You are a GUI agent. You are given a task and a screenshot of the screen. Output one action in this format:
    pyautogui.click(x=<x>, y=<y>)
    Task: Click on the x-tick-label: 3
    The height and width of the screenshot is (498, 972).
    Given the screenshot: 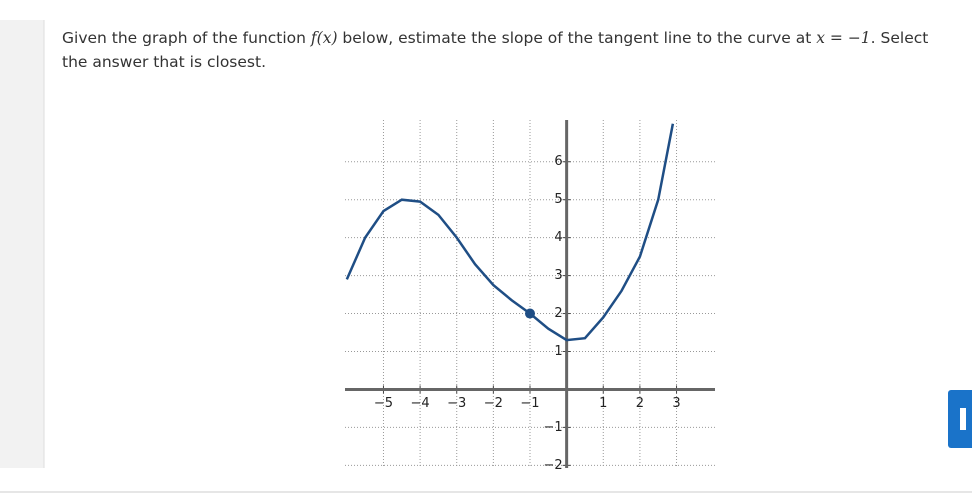 What is the action you would take?
    pyautogui.click(x=676, y=403)
    